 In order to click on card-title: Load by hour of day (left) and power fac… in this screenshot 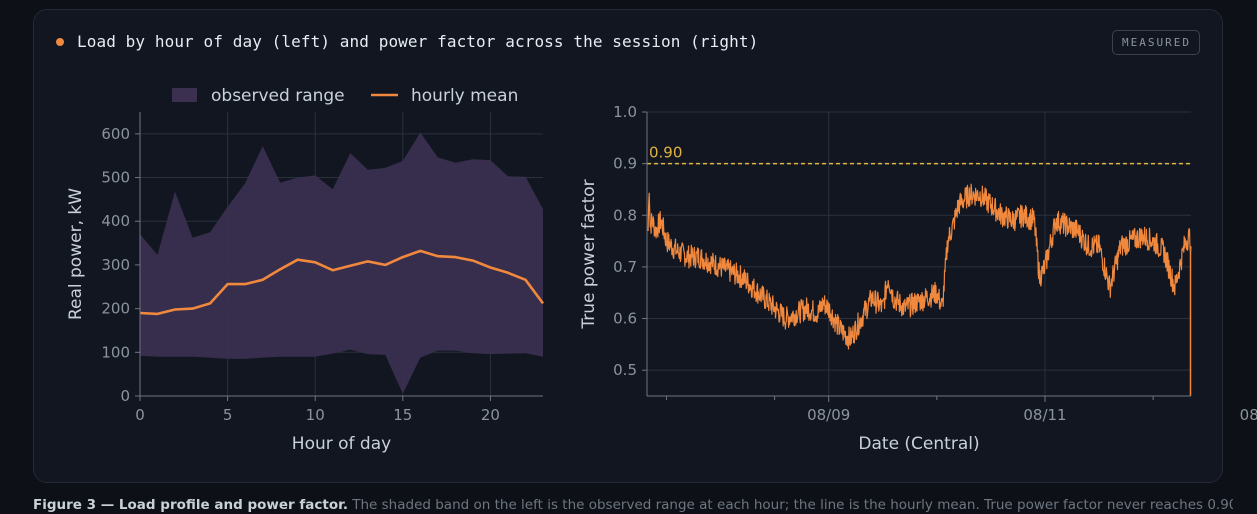, I will do `click(407, 41)`.